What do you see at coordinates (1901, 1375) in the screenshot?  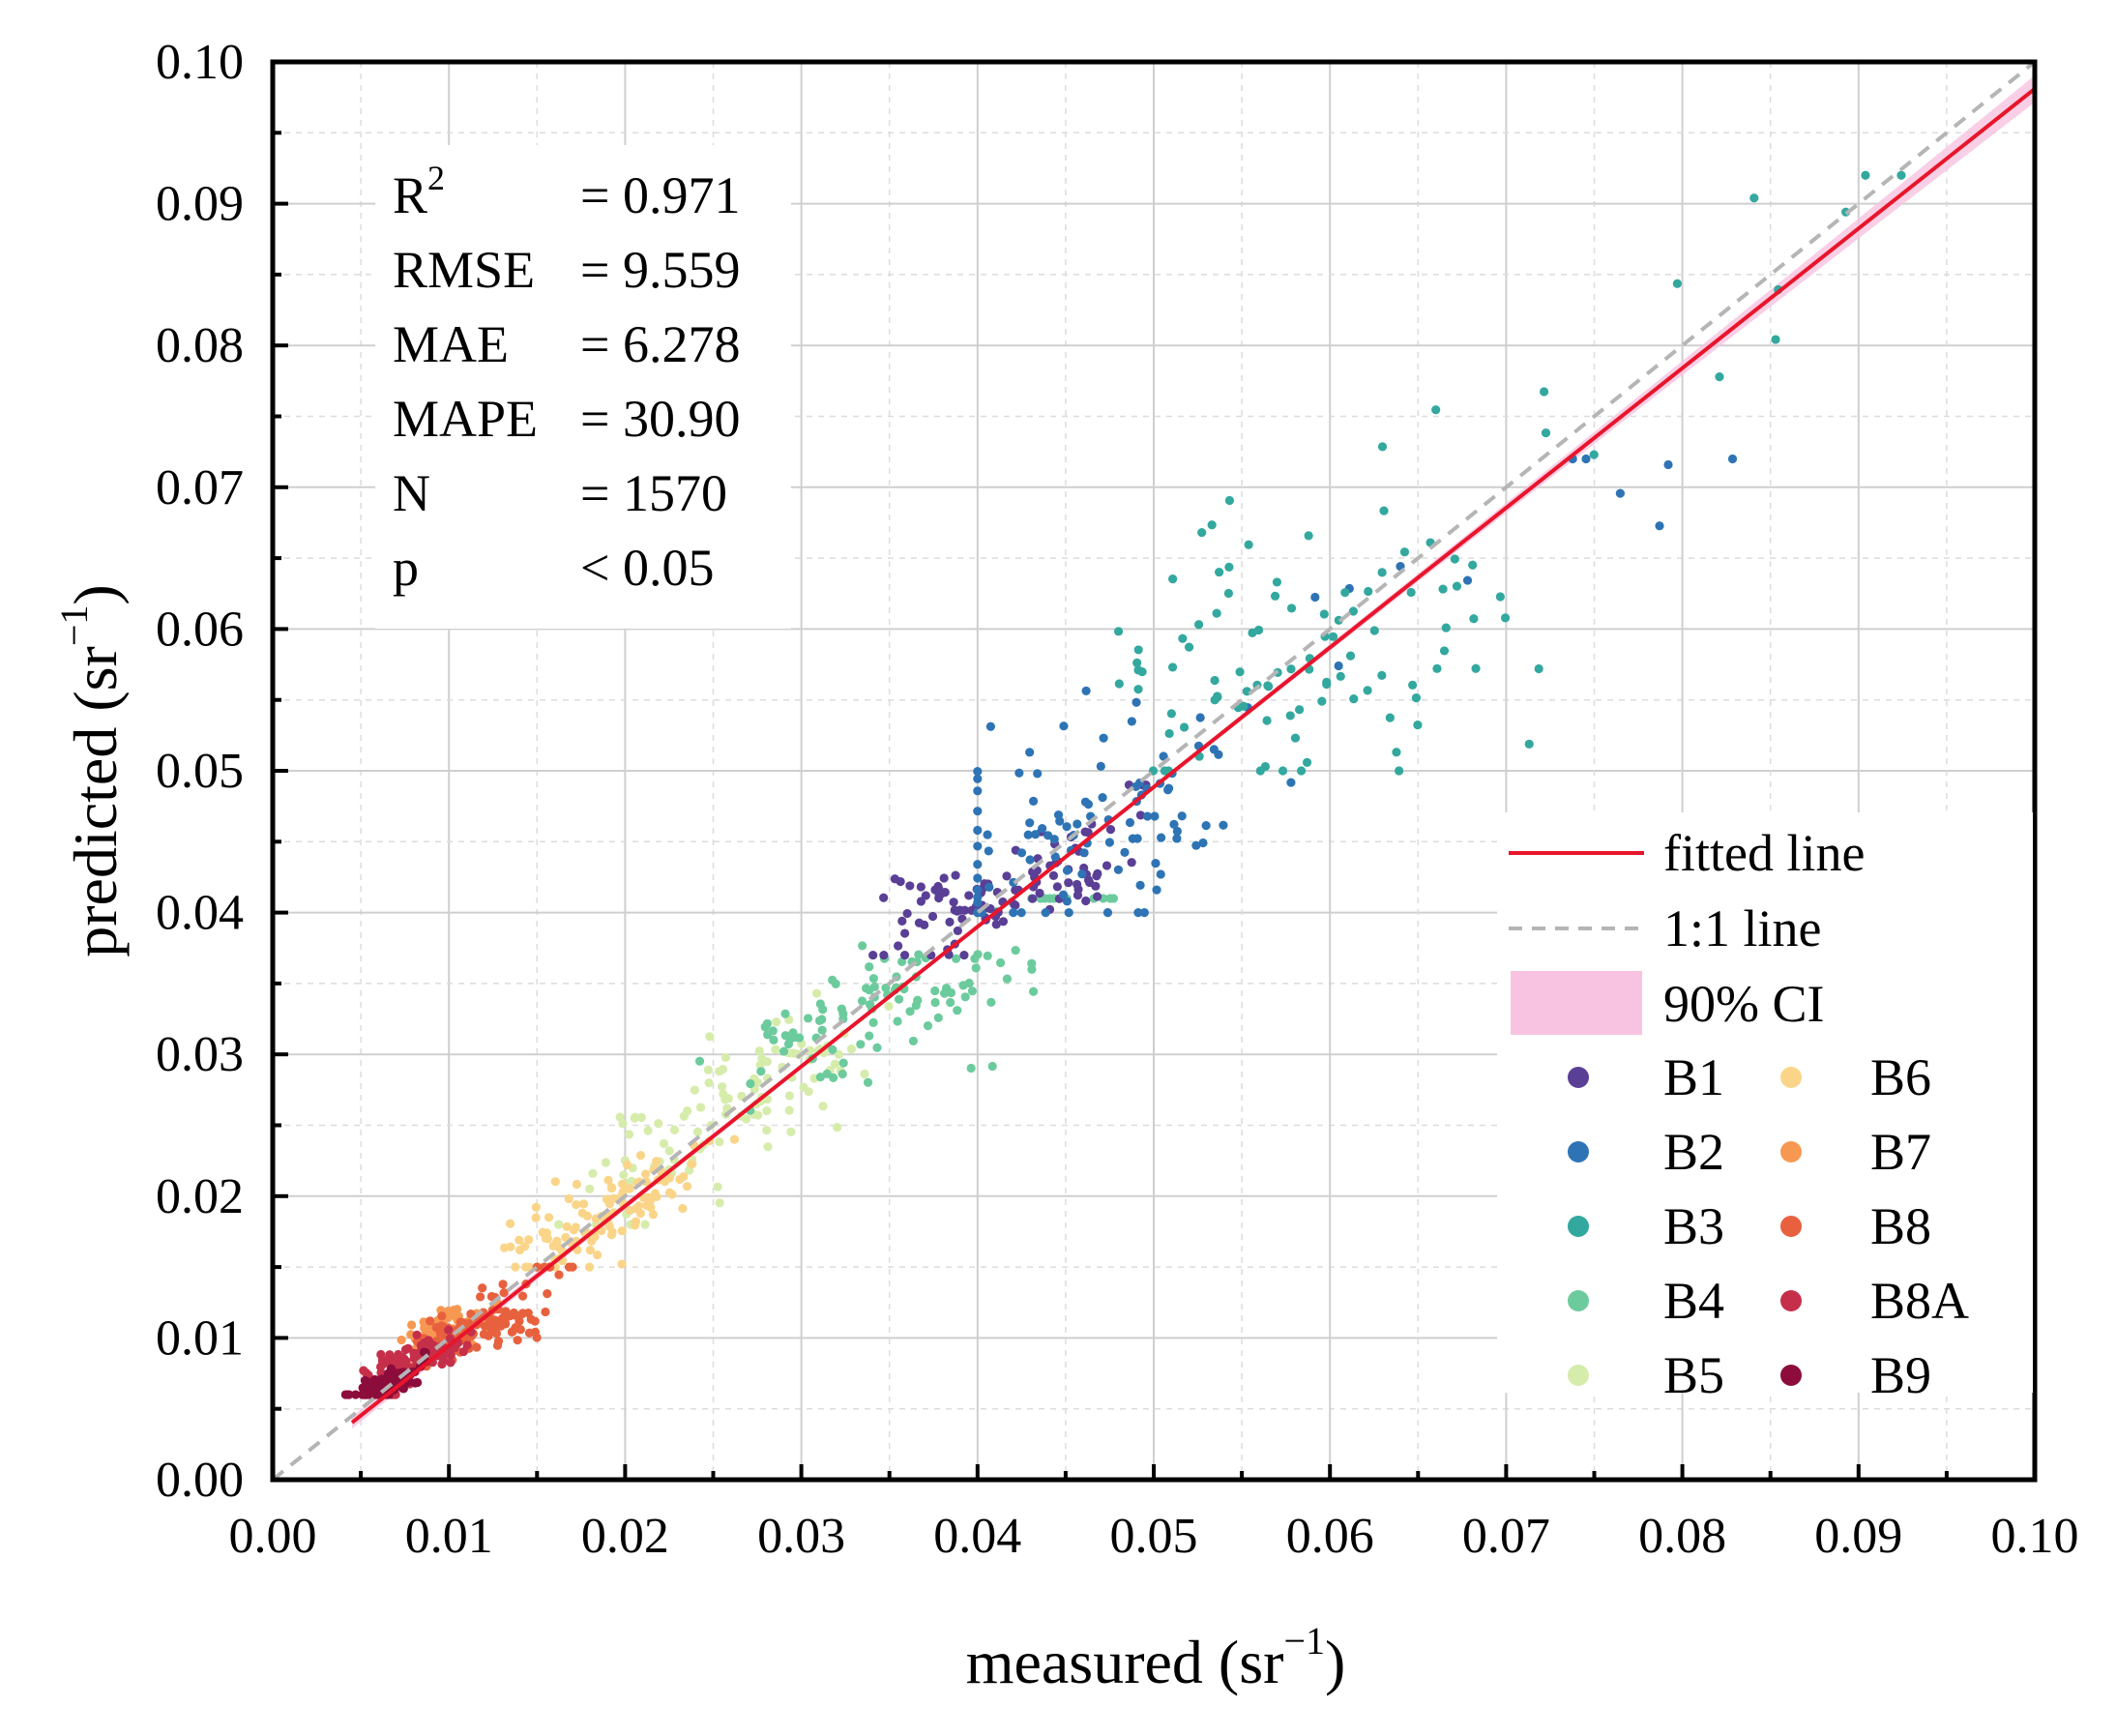 I see `legend-label-b9: B9` at bounding box center [1901, 1375].